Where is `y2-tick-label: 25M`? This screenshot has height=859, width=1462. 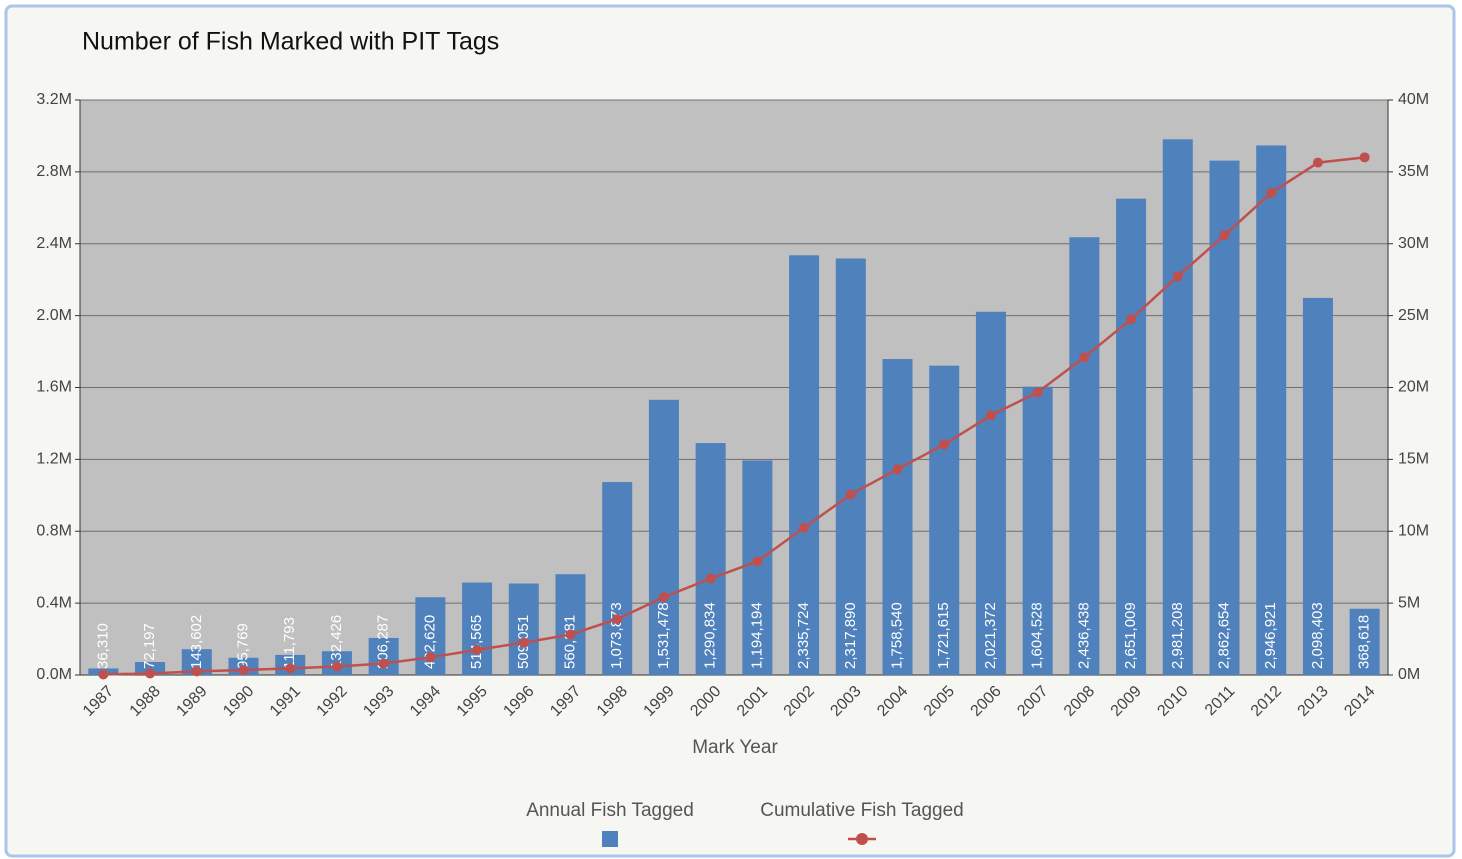 y2-tick-label: 25M is located at coordinates (1413, 315).